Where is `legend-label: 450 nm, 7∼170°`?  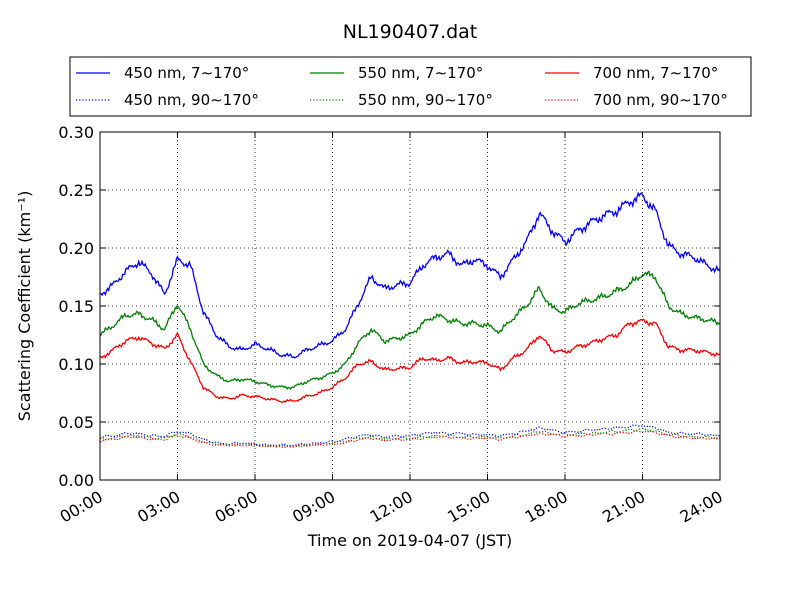 legend-label: 450 nm, 7∼170° is located at coordinates (186, 73).